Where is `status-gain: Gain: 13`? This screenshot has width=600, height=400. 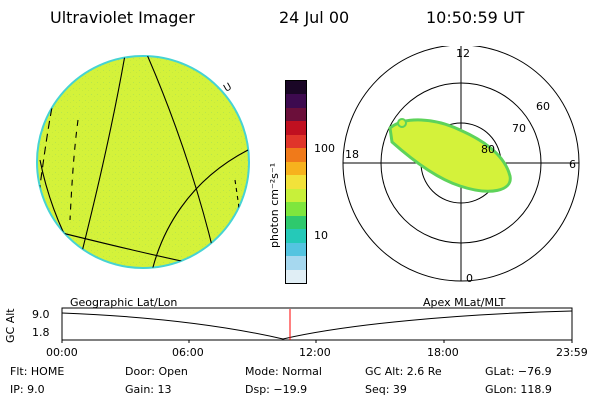 status-gain: Gain: 13 is located at coordinates (148, 389).